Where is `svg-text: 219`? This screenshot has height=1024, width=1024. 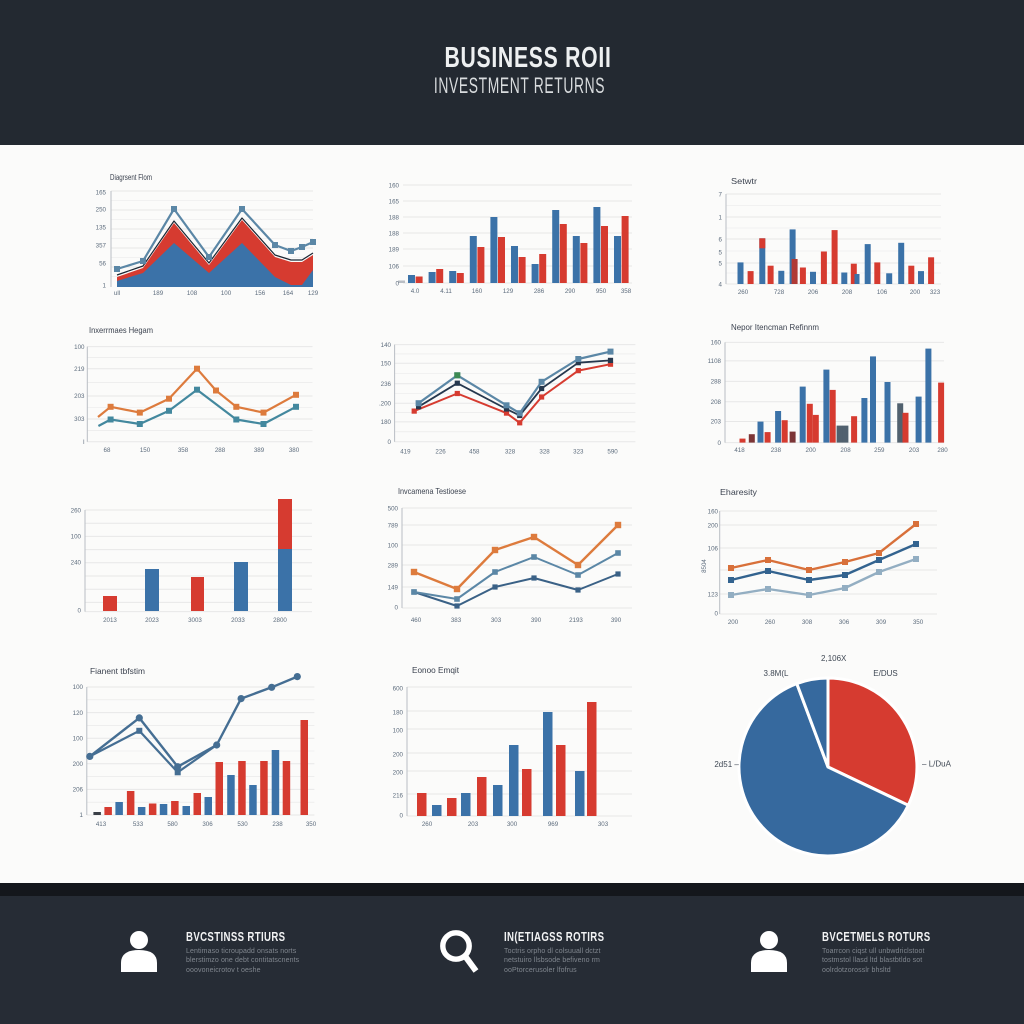
svg-text: 219 is located at coordinates (79, 369).